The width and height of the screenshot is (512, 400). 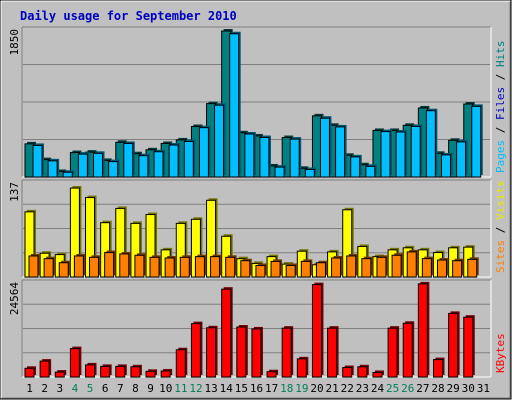 I want to click on x-tick-label: 3, so click(x=60, y=388).